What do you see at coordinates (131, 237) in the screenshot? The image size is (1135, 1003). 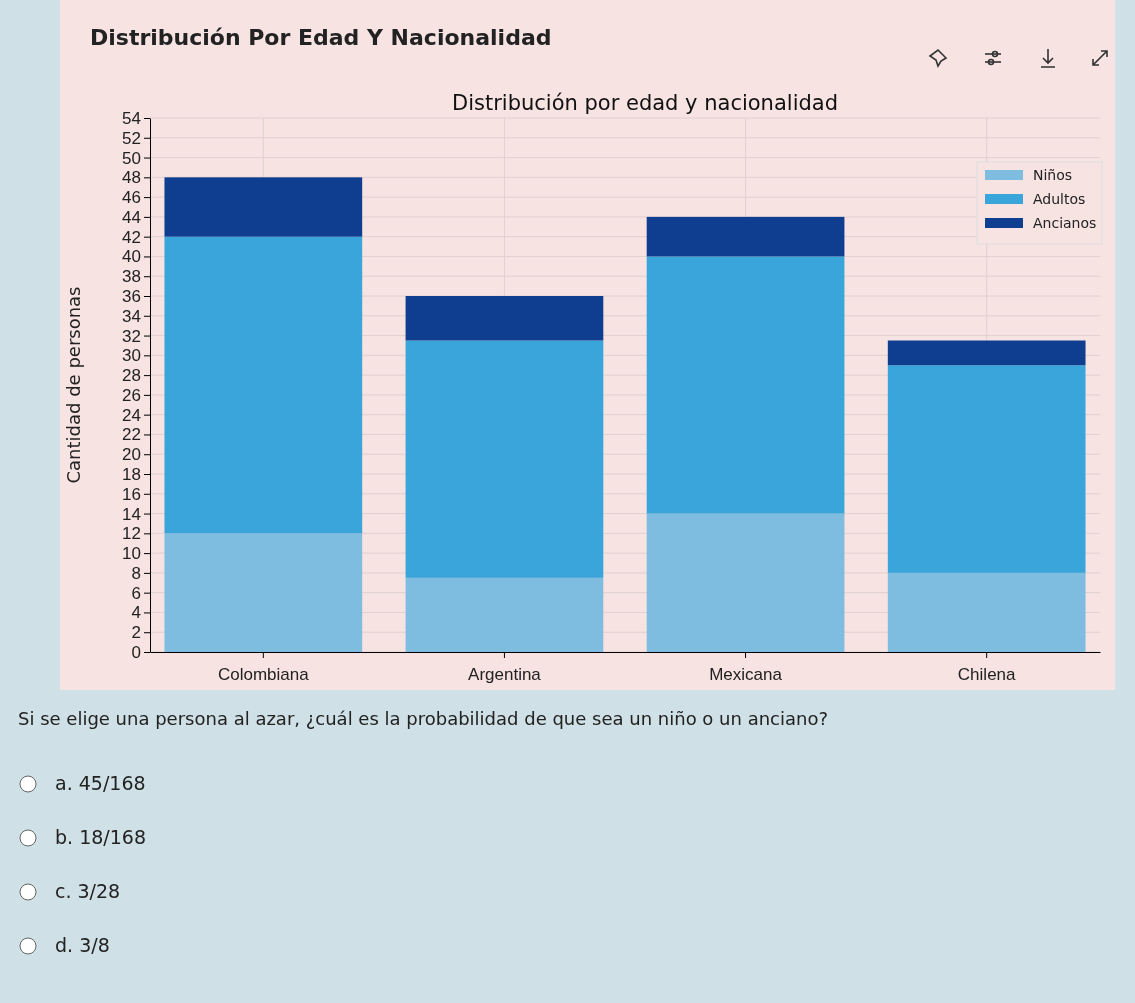 I see `y-tick-label: 42` at bounding box center [131, 237].